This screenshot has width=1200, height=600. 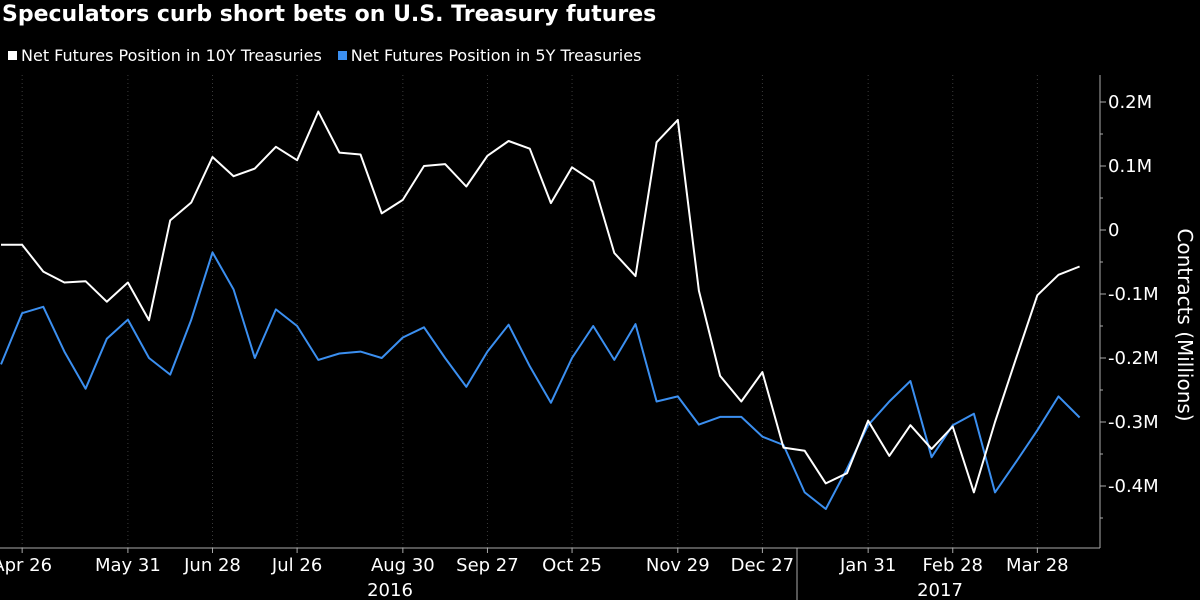 I want to click on x-tick-label-5: Sep 27, so click(x=487, y=565).